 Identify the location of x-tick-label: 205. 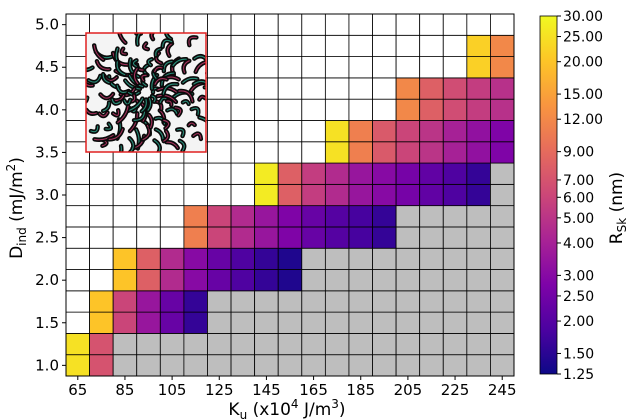
(408, 390).